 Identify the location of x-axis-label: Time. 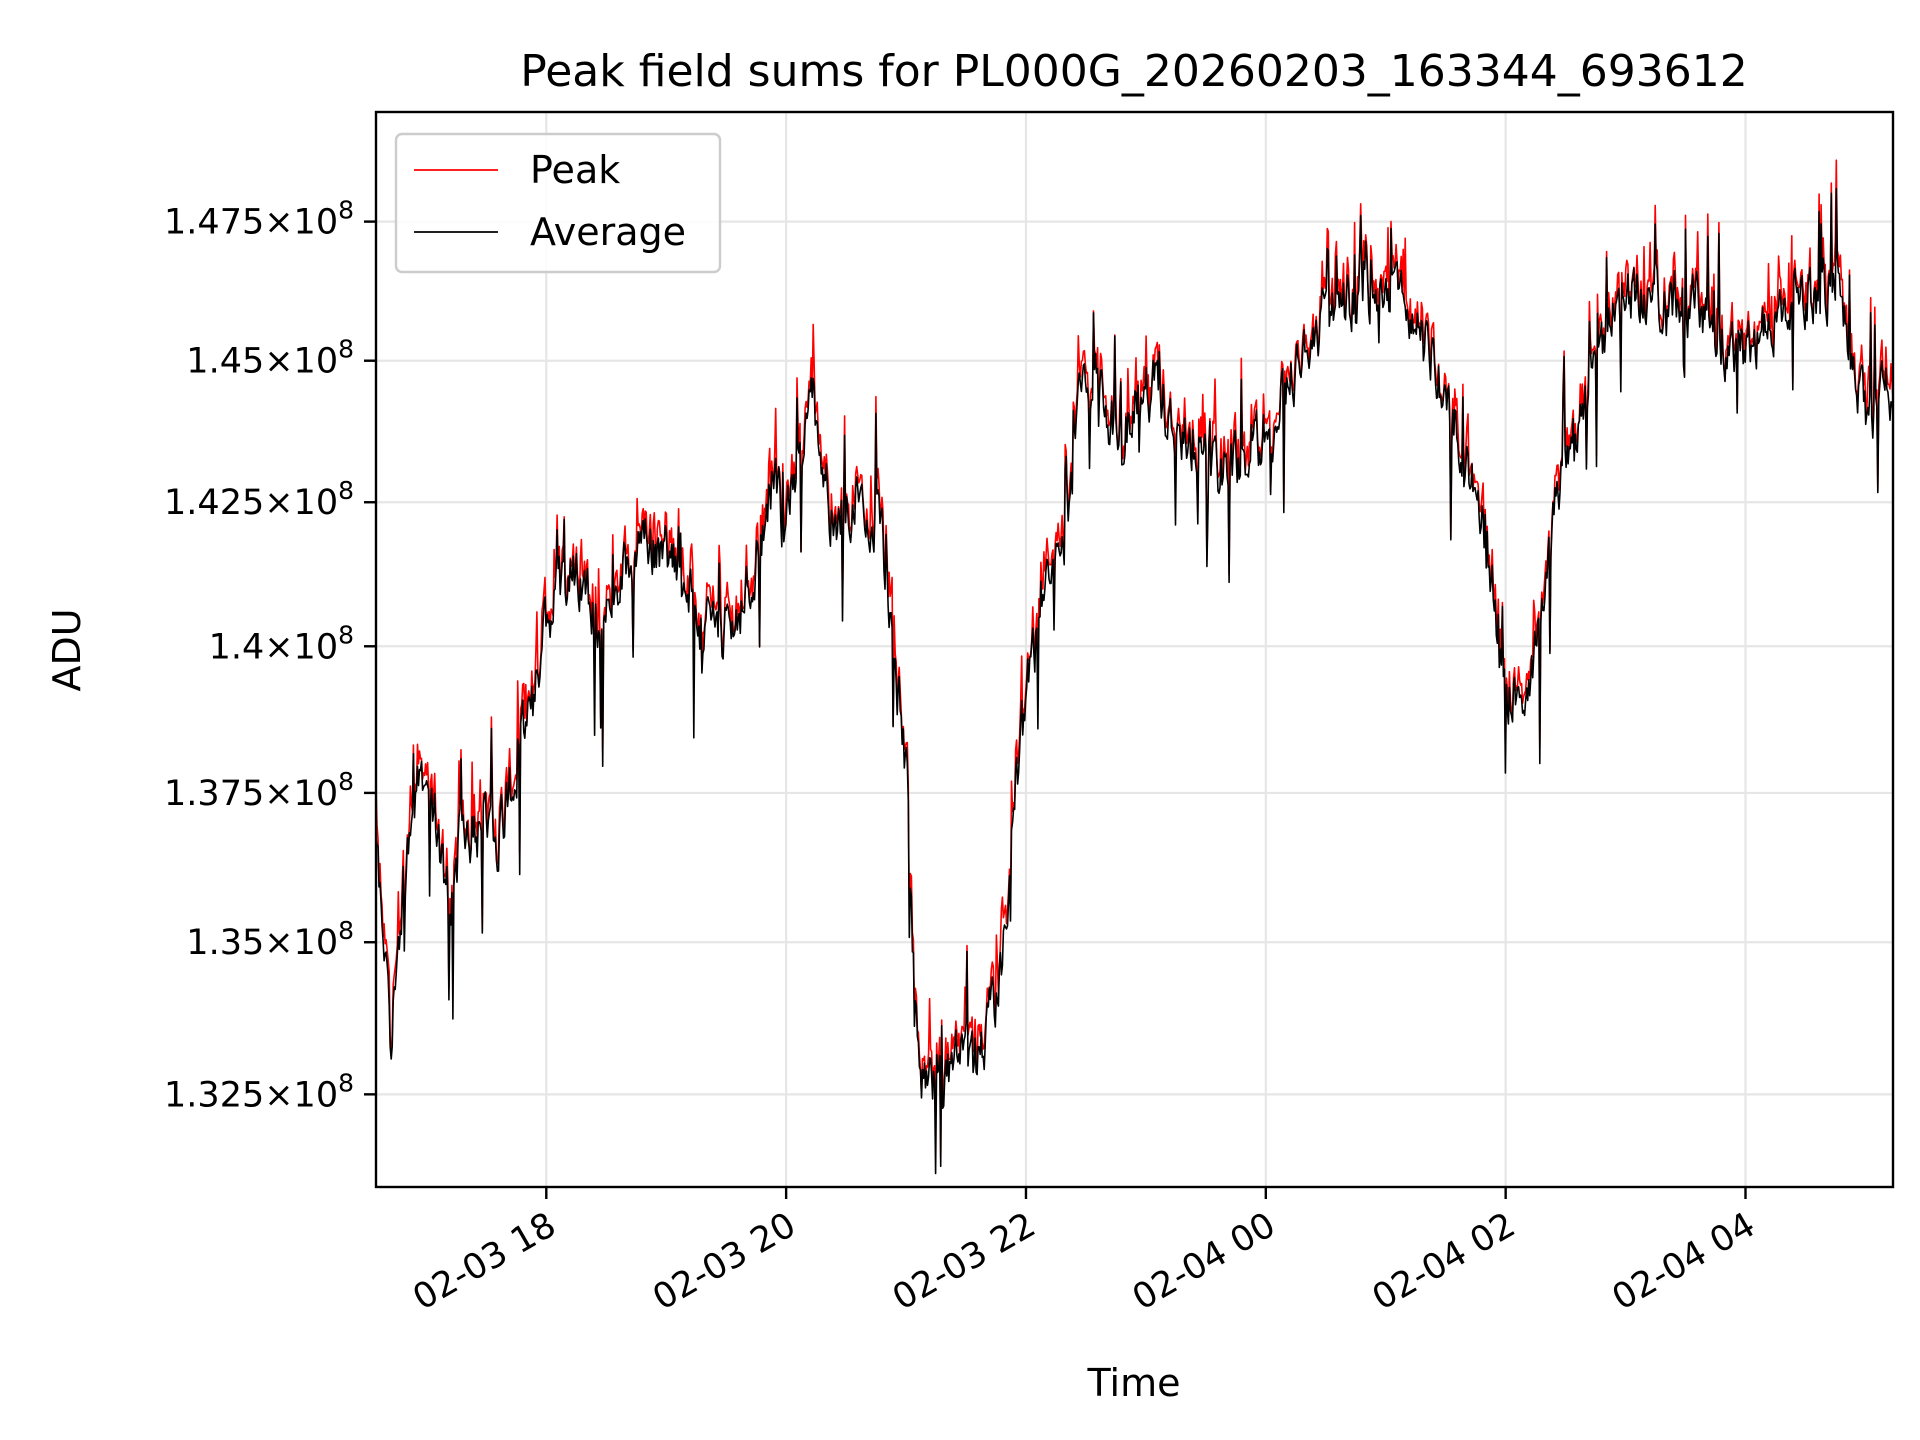
(1134, 1383).